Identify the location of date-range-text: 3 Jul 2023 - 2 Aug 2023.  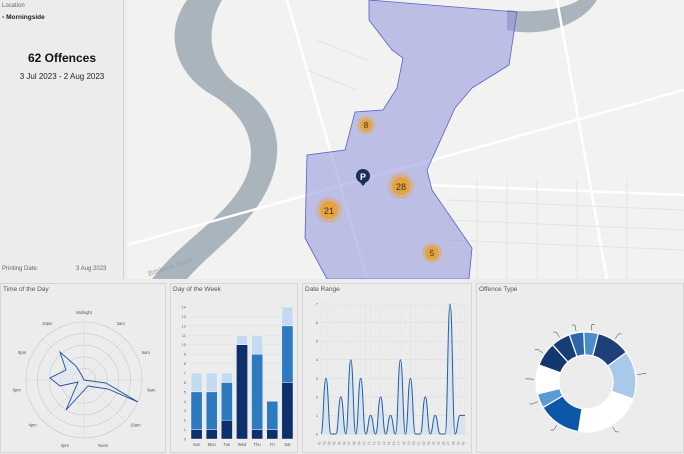
(62, 76).